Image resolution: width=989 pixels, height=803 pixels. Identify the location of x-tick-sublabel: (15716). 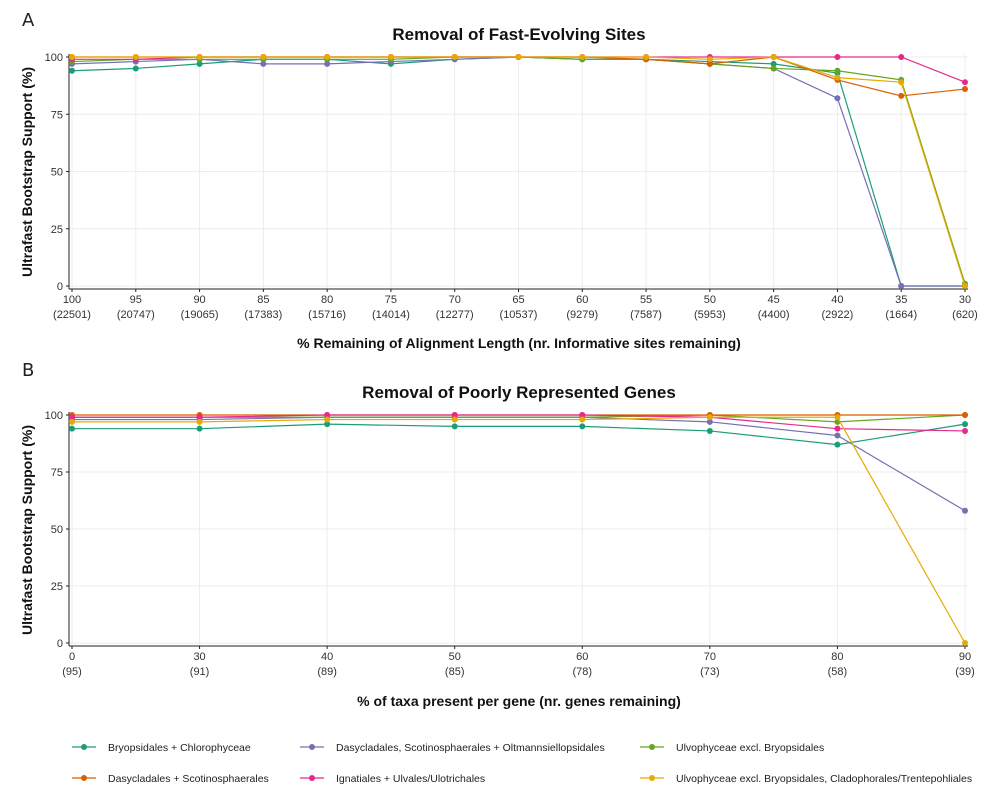
(327, 315).